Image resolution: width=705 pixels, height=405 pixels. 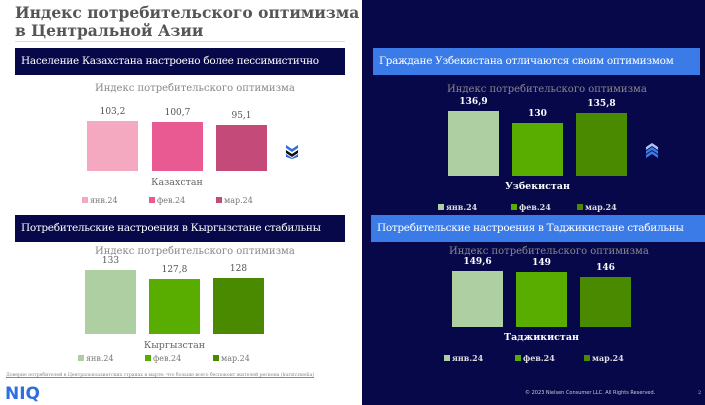 What do you see at coordinates (601, 104) in the screenshot?
I see `data-label: 135,8` at bounding box center [601, 104].